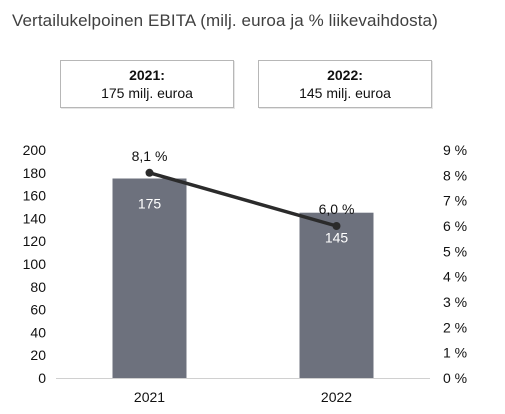 This screenshot has height=414, width=505. Describe the element at coordinates (35, 264) in the screenshot. I see `y-left-tick-label: 100` at that location.